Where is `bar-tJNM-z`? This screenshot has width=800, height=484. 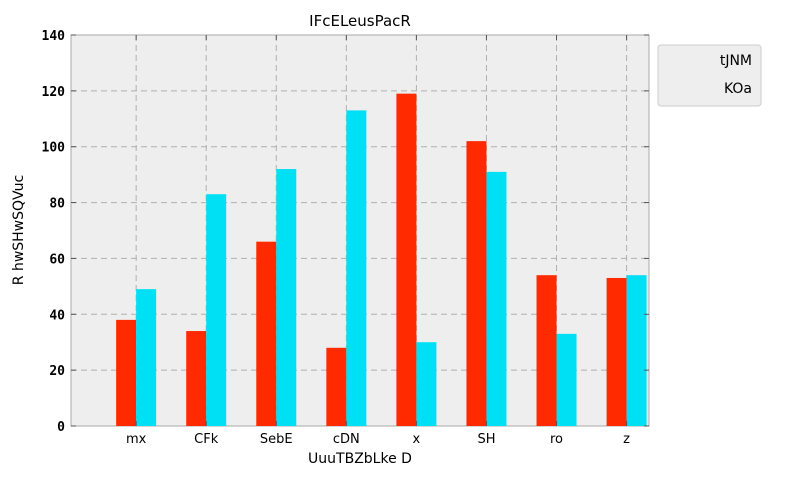 bar-tJNM-z is located at coordinates (616, 351).